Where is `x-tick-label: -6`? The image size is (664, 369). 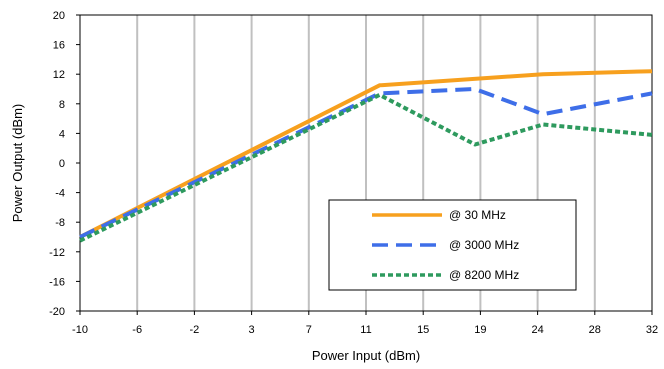 x-tick-label: -6 is located at coordinates (137, 330).